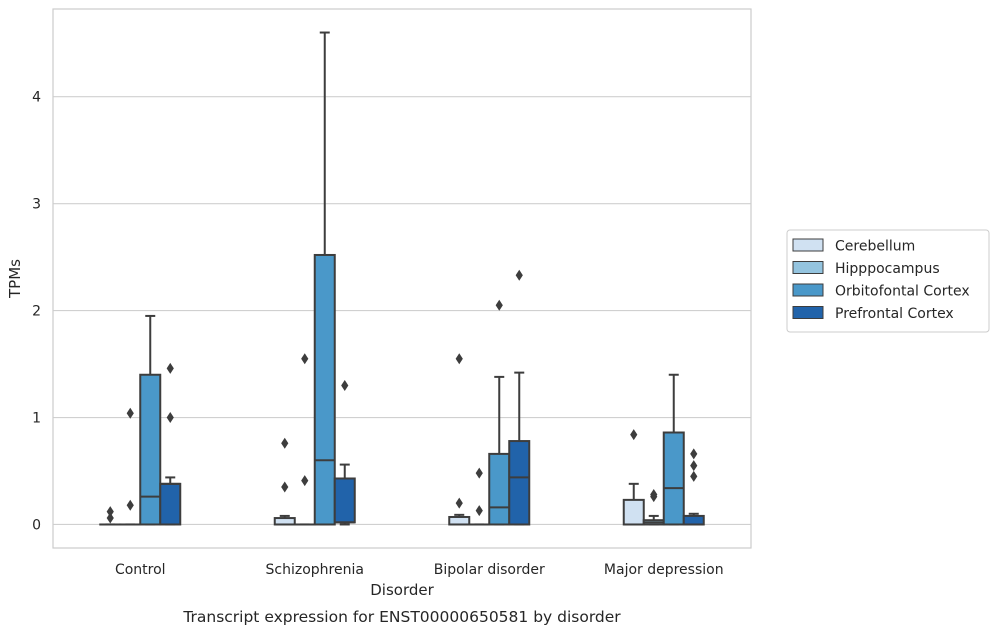 This screenshot has height=634, width=999. I want to click on legend-label: Prefrontal Cortex, so click(894, 314).